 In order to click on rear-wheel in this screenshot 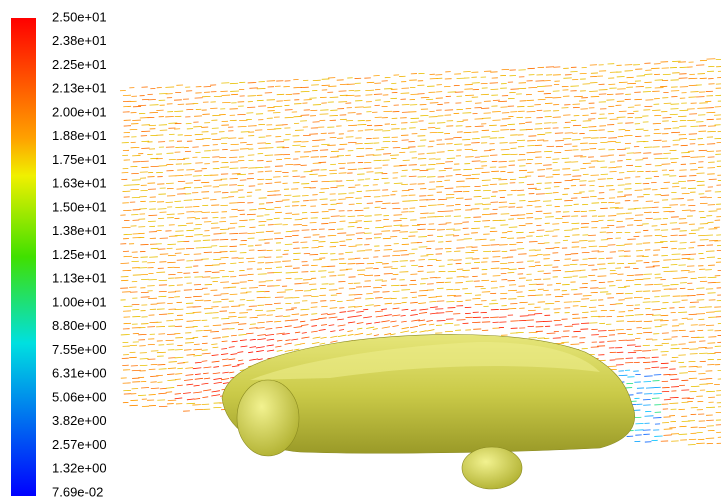, I will do `click(492, 468)`.